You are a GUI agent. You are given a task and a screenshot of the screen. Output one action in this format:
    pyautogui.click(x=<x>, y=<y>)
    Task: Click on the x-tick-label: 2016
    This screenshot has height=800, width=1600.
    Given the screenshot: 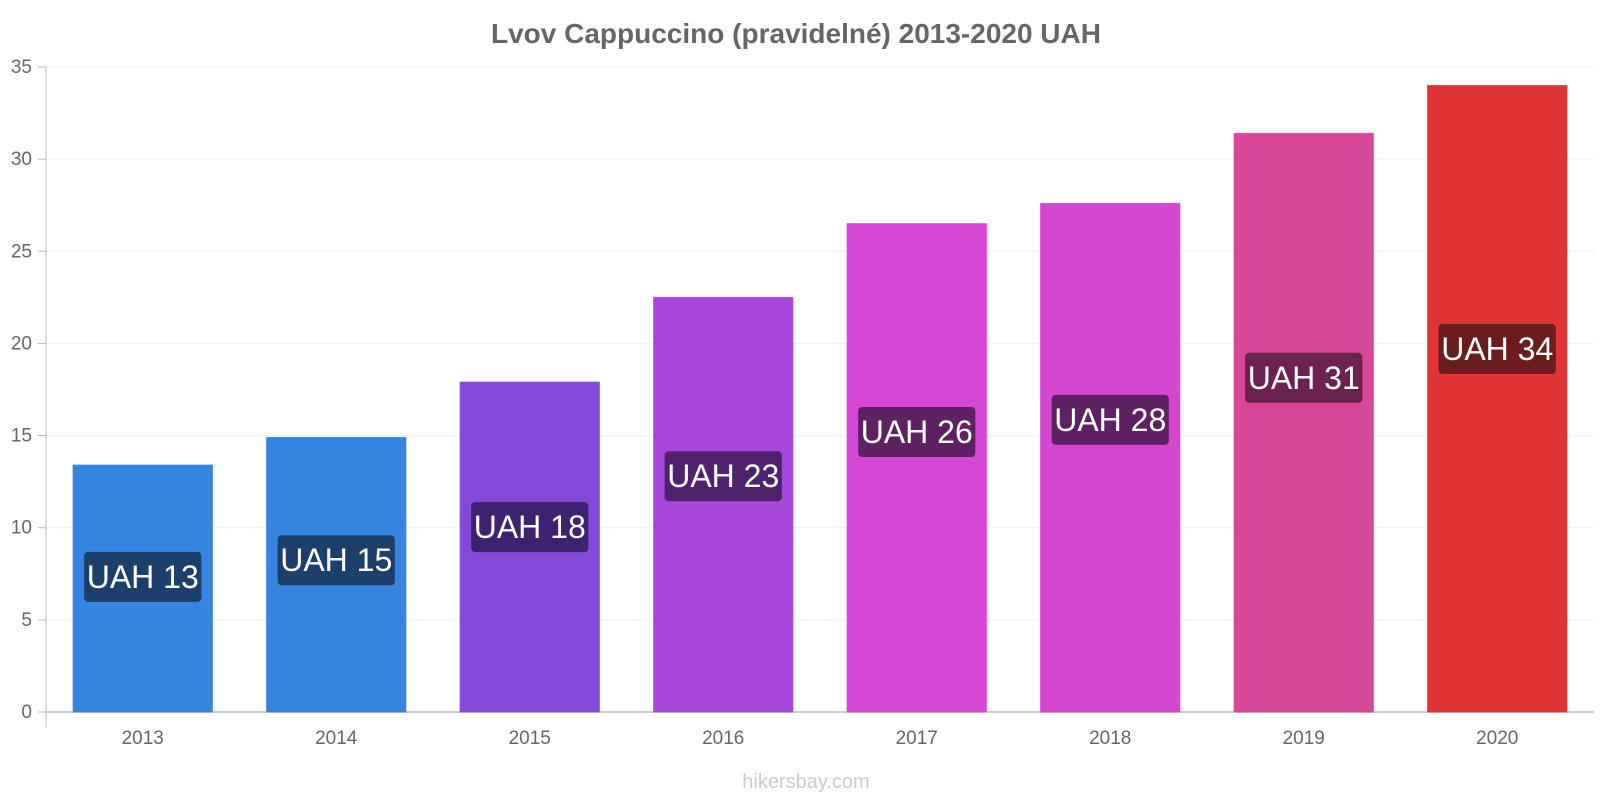 What is the action you would take?
    pyautogui.click(x=723, y=738)
    